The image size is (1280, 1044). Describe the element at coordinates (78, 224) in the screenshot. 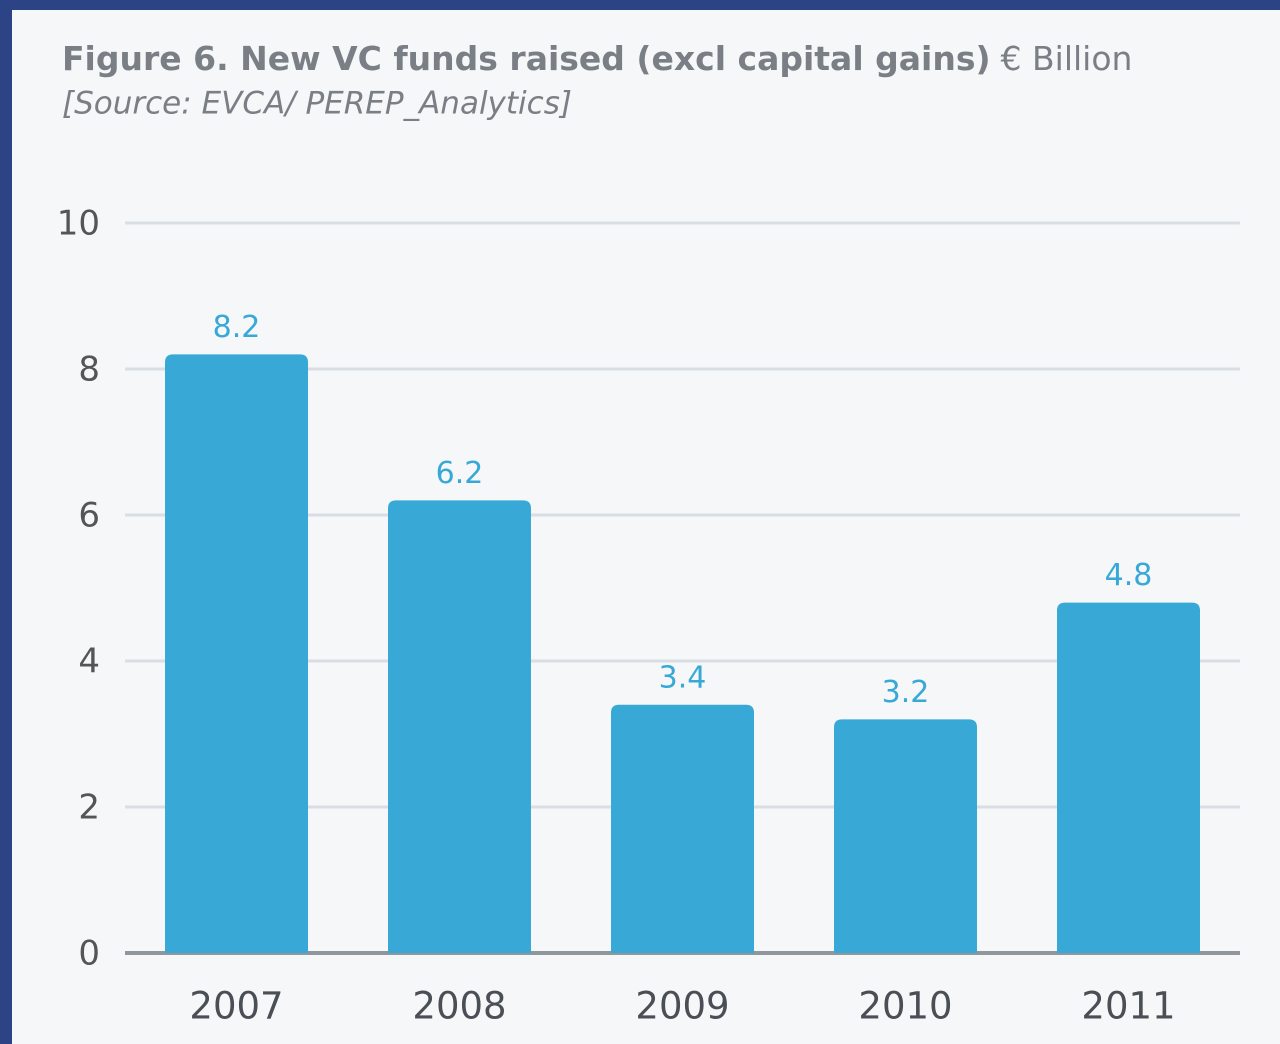

I see `y-tick-label: 10` at that location.